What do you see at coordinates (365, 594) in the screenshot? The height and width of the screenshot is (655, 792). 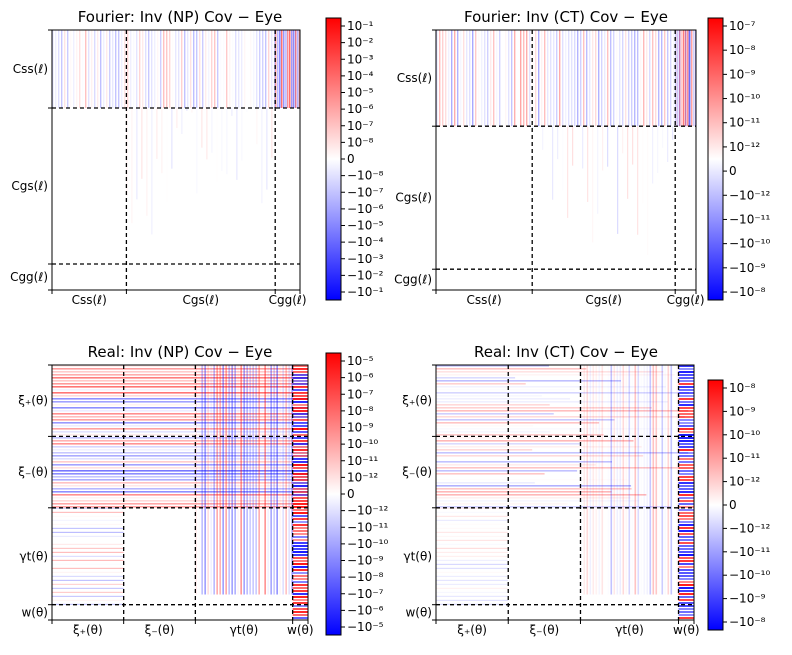 I see `colorbar-tick-label: −10⁻⁷` at bounding box center [365, 594].